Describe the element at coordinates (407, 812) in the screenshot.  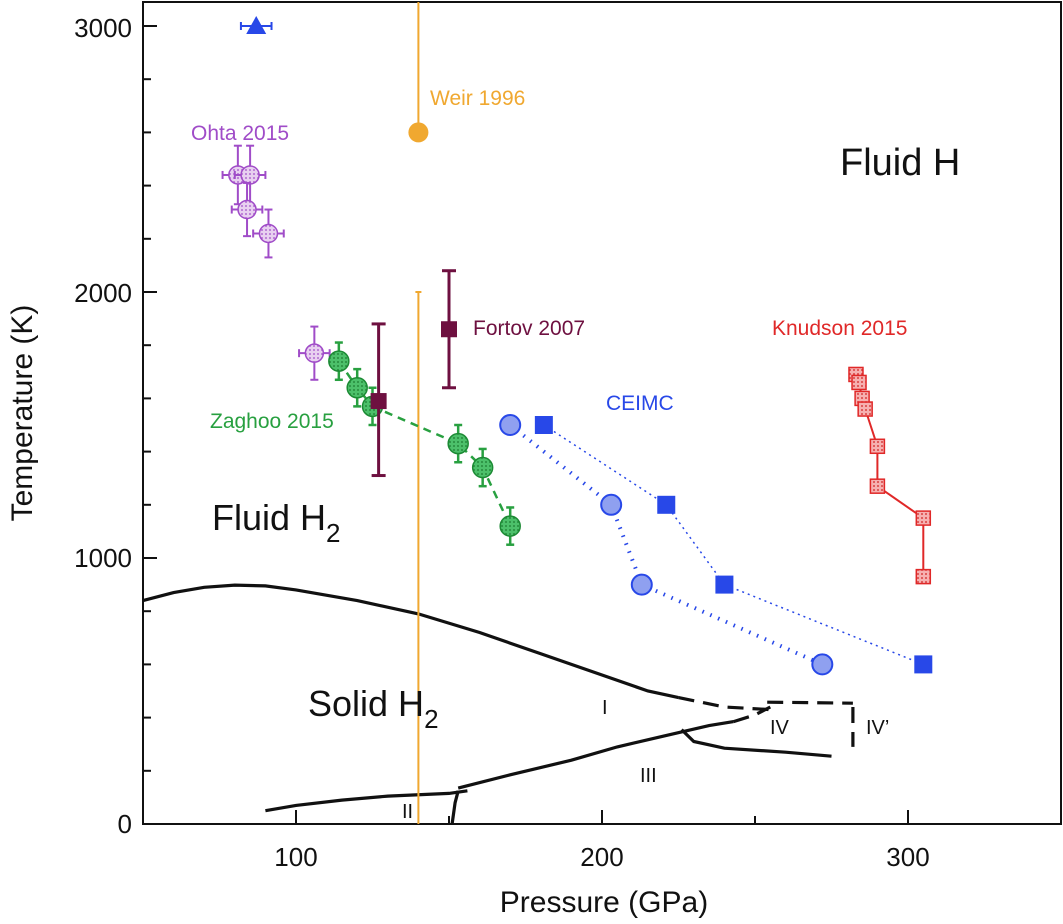
I see `phase-label-ii: II` at that location.